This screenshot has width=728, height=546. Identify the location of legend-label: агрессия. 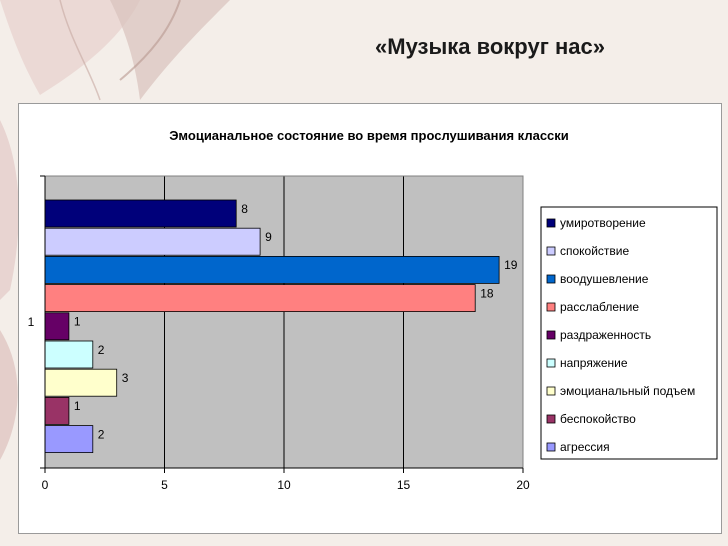
(585, 447).